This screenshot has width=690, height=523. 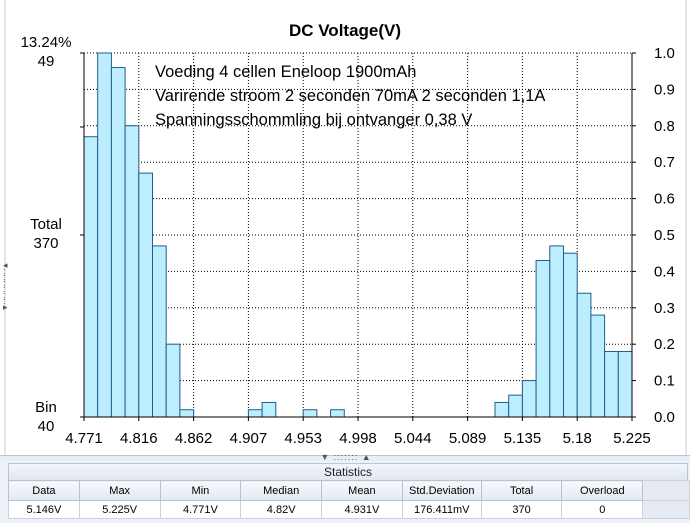 I want to click on x-tick-label: 5.135, so click(x=523, y=438).